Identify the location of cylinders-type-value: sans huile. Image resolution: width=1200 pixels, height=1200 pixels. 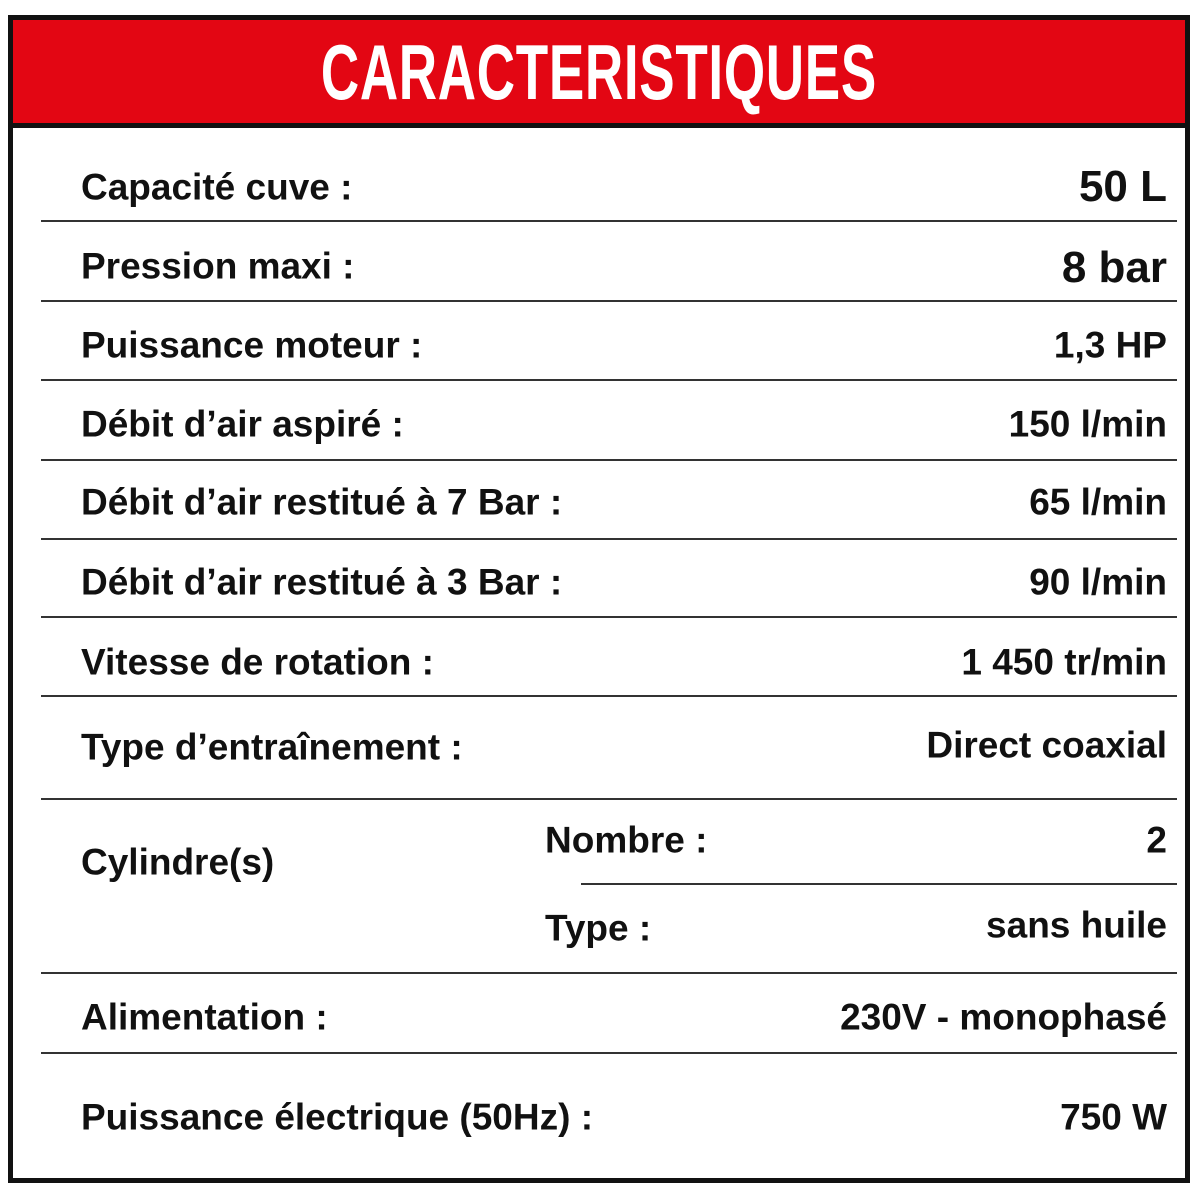
(1076, 925).